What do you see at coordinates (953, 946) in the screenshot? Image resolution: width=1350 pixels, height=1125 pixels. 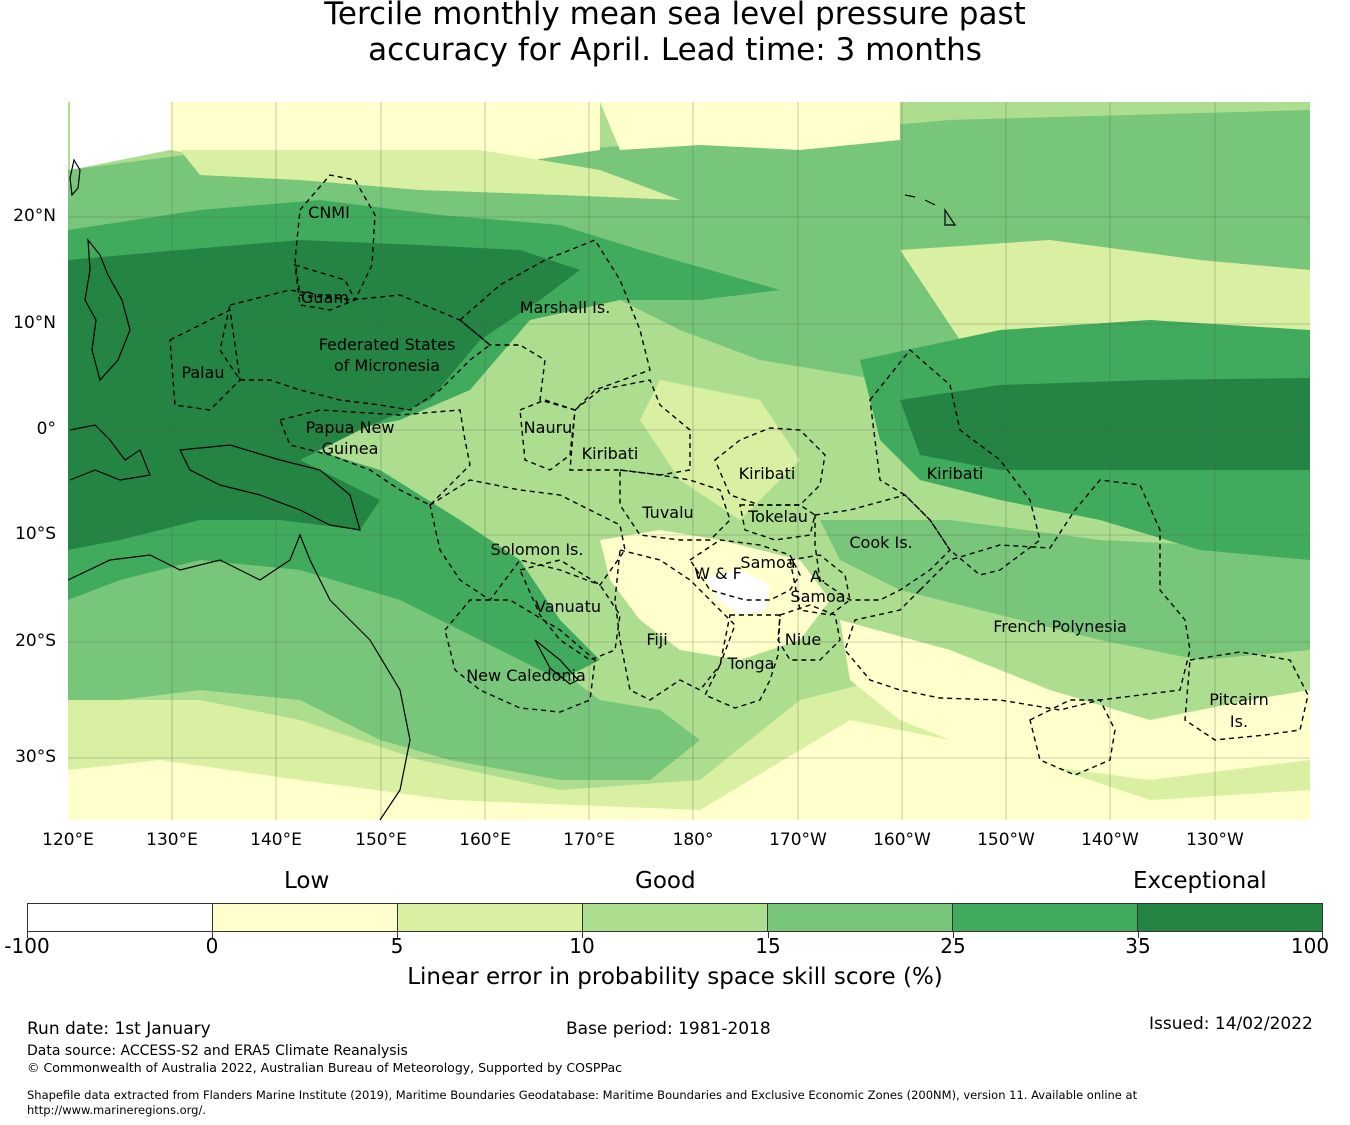 I see `colorbar-tick-label: 25` at bounding box center [953, 946].